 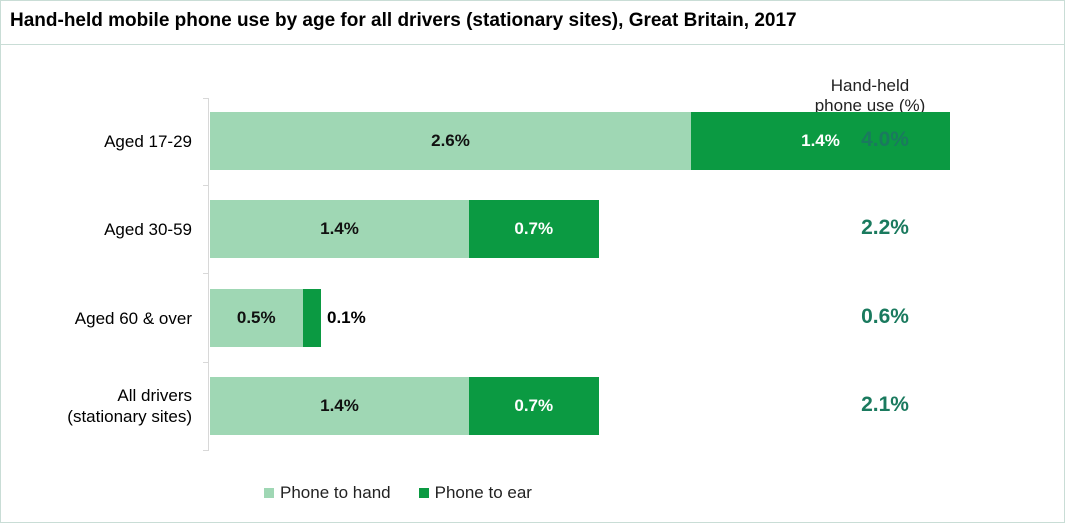 What do you see at coordinates (885, 404) in the screenshot?
I see `total-value: 2.1%` at bounding box center [885, 404].